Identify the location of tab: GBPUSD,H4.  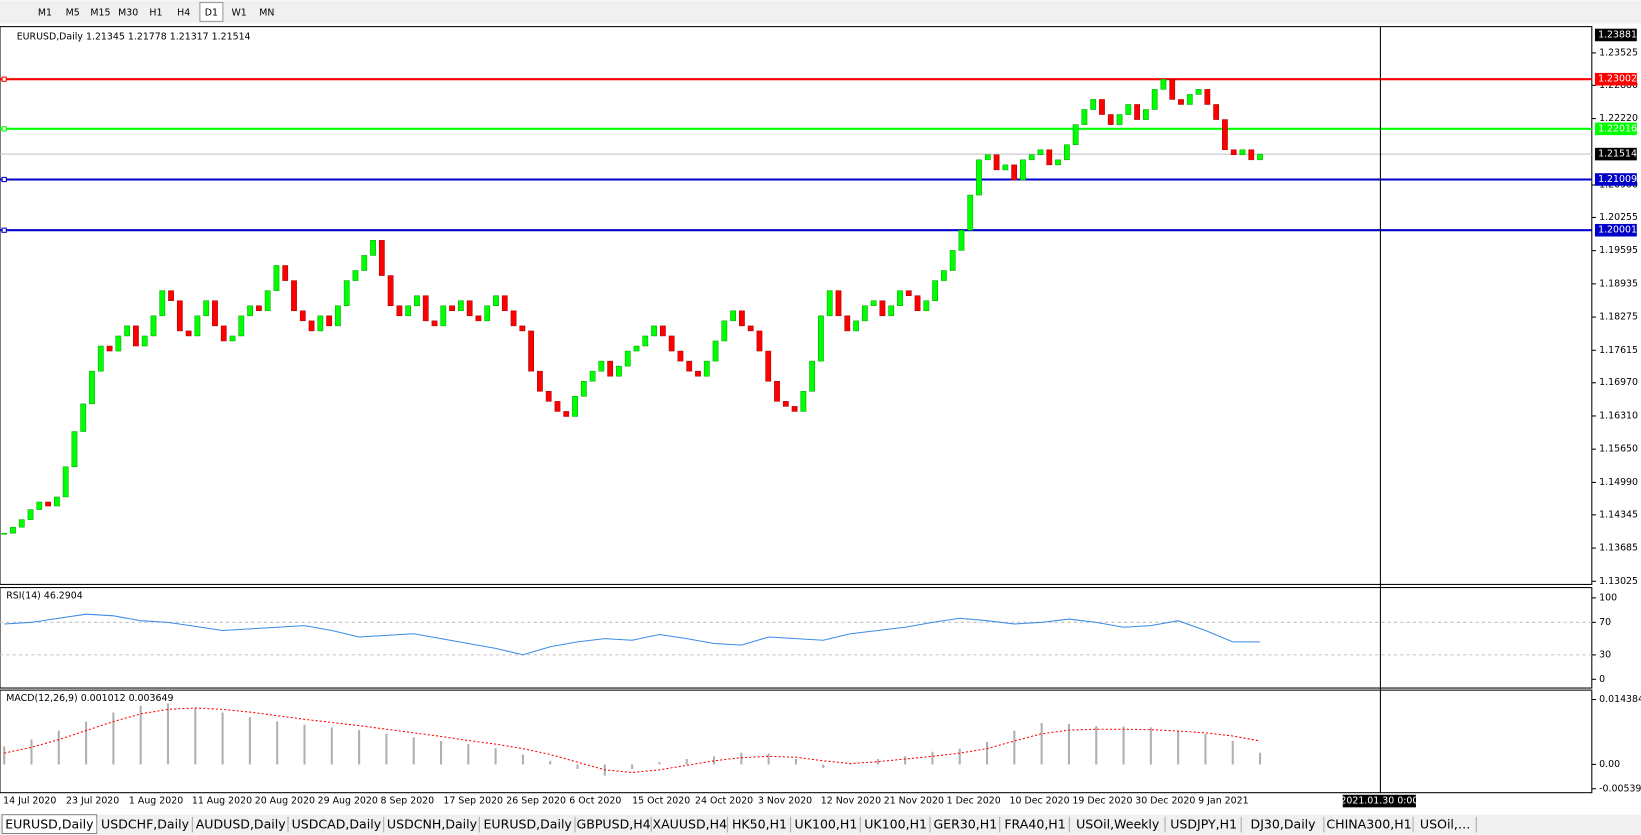
(614, 824).